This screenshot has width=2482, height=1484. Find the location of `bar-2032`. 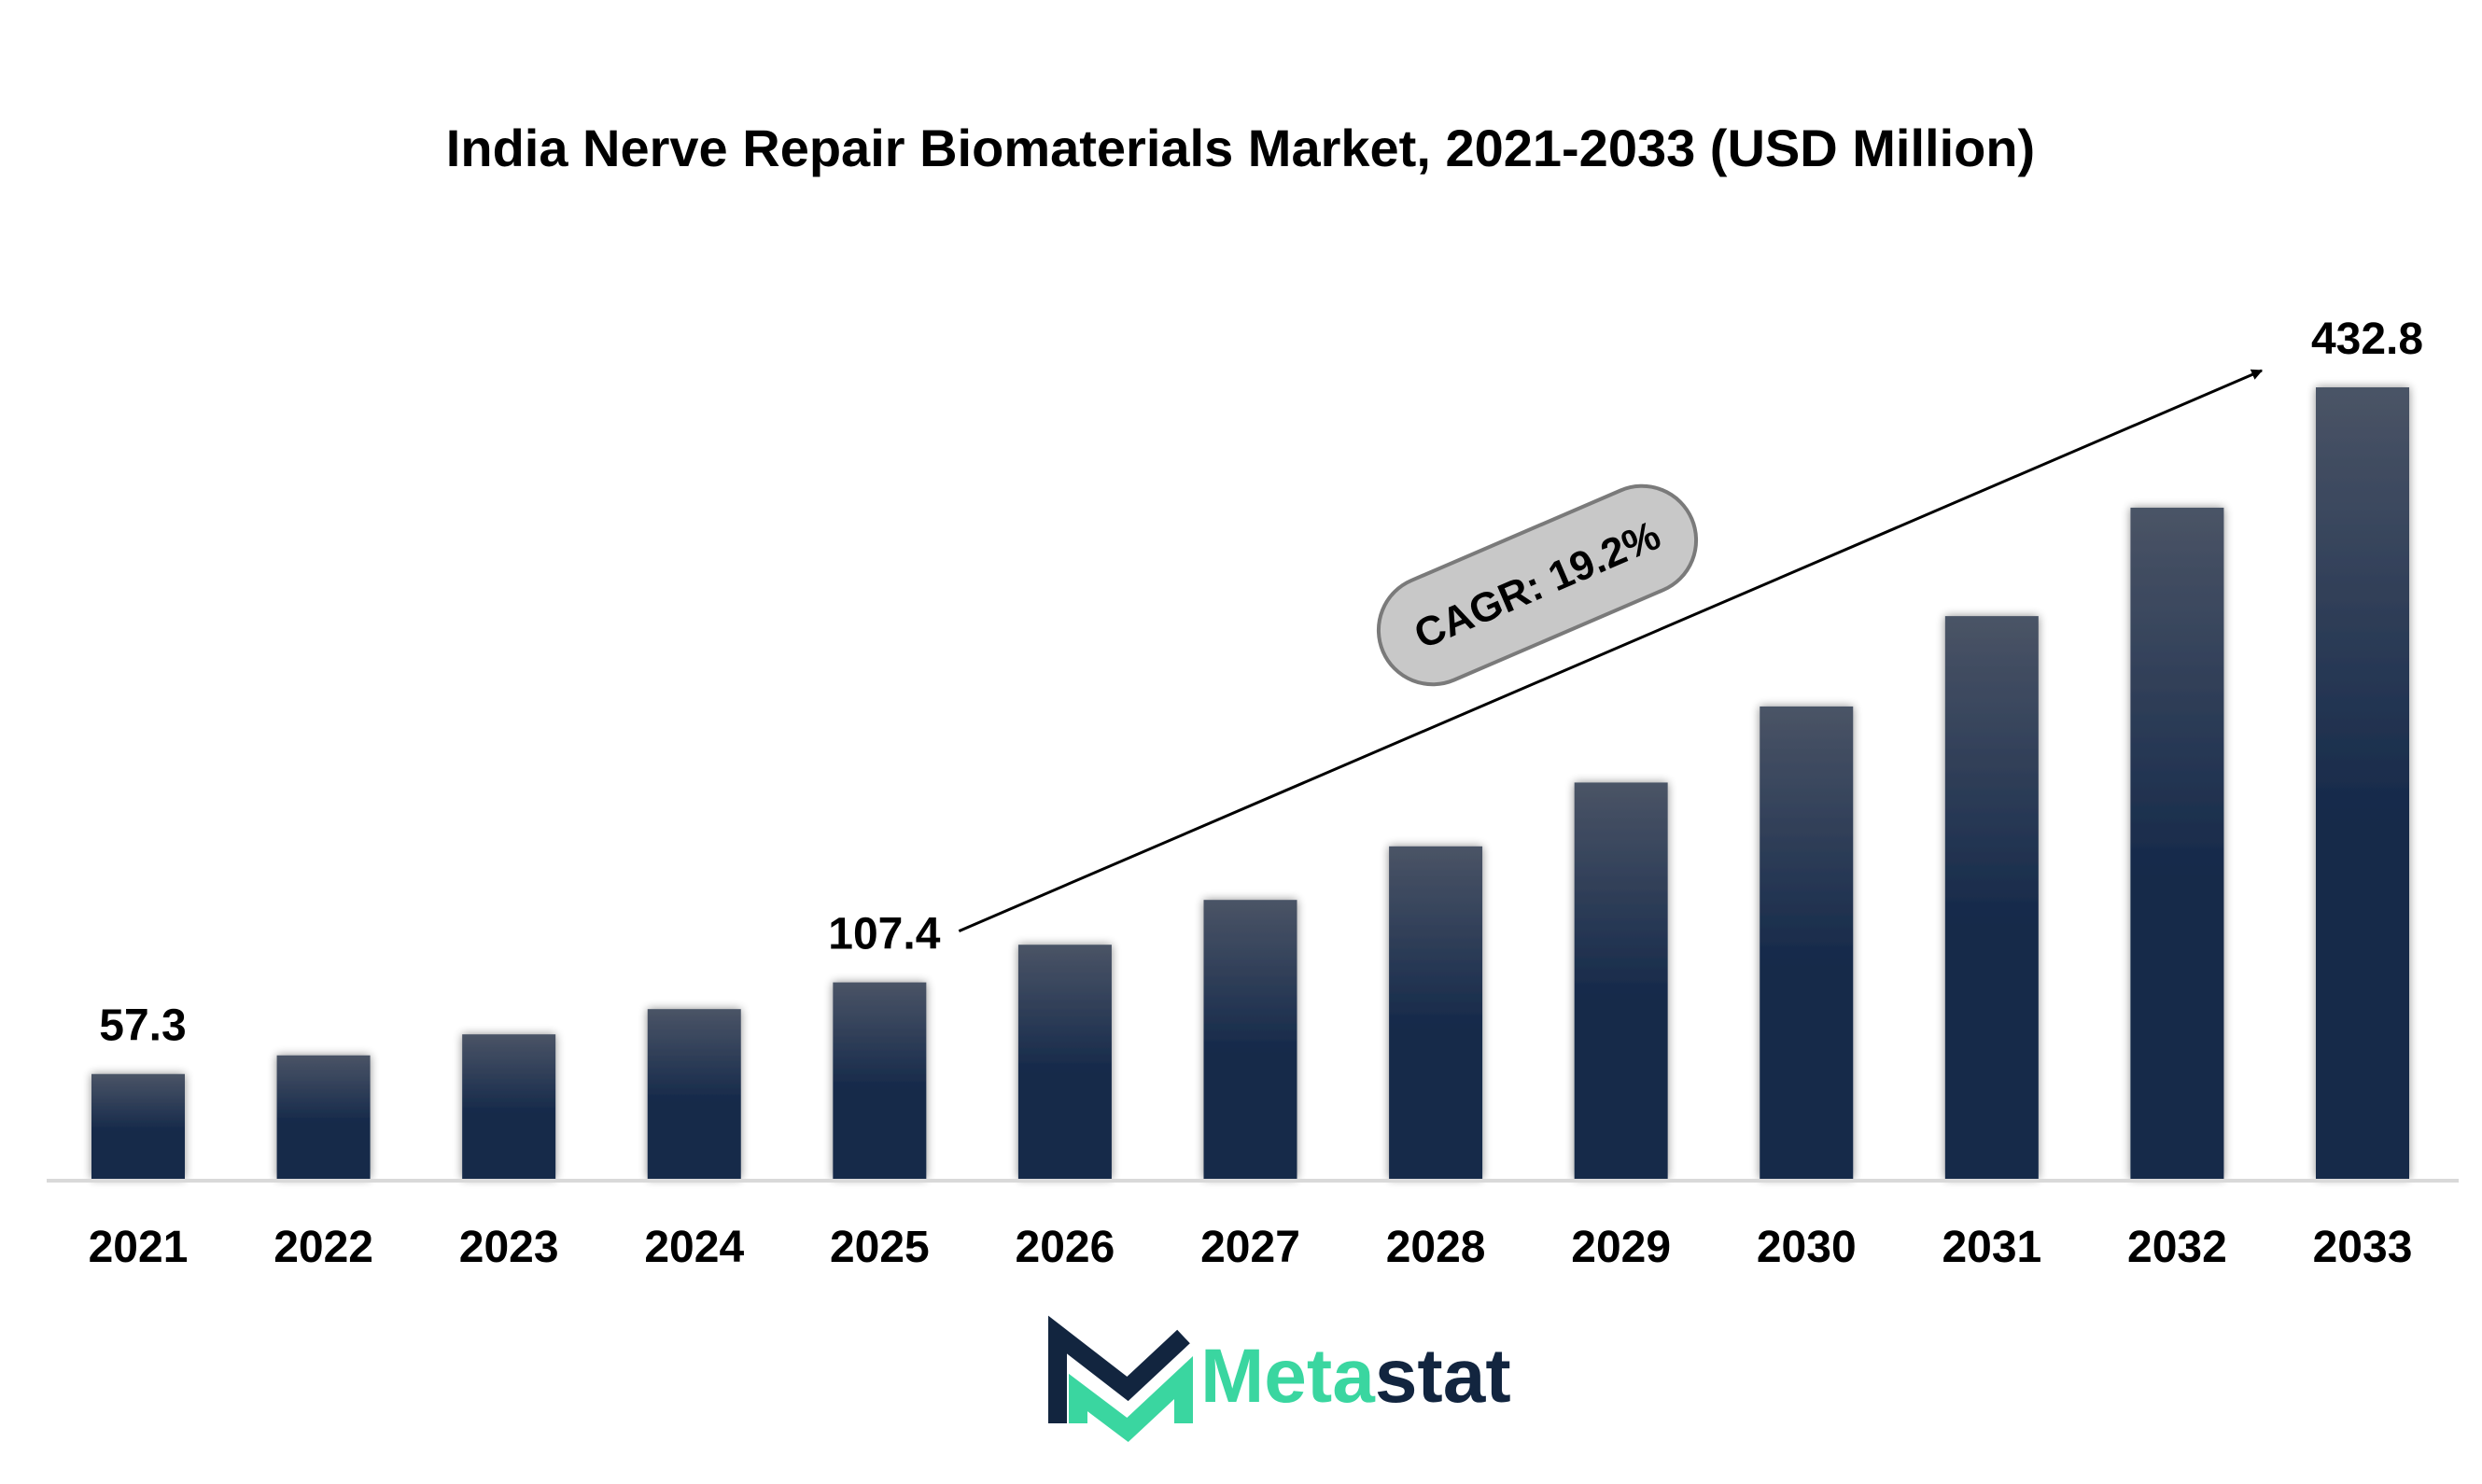

bar-2032 is located at coordinates (2177, 843).